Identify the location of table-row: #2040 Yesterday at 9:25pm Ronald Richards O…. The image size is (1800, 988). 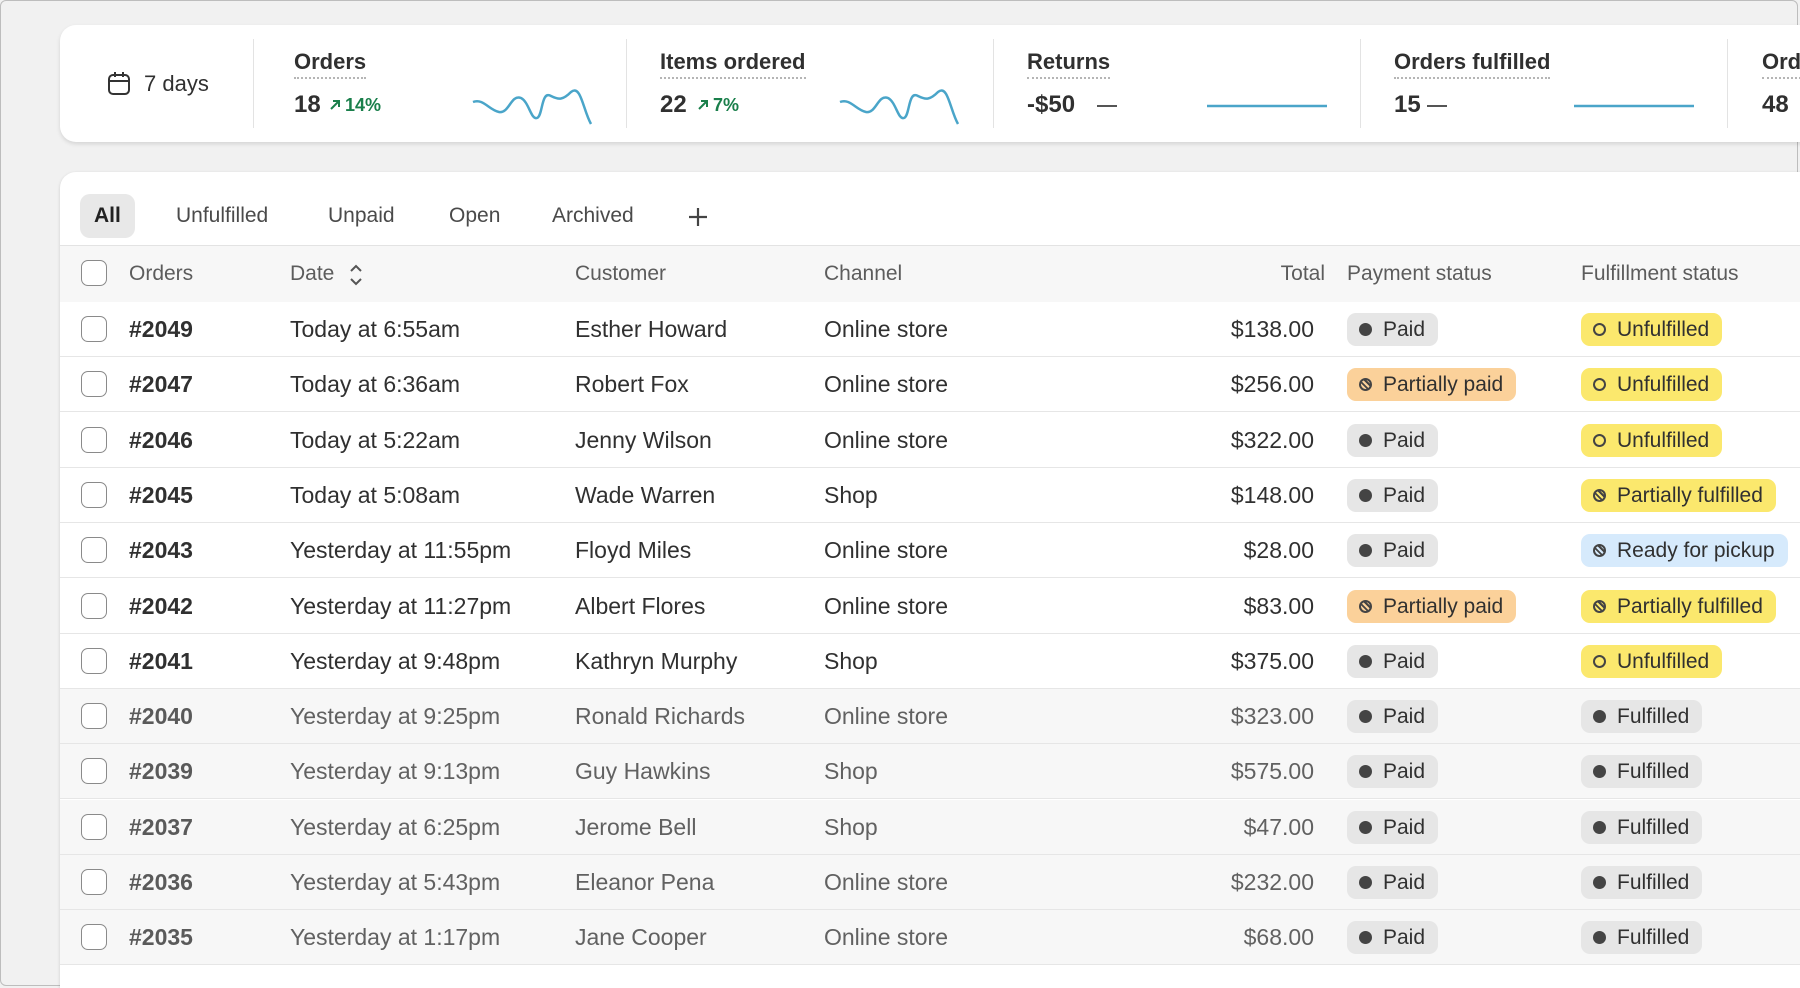
(930, 717).